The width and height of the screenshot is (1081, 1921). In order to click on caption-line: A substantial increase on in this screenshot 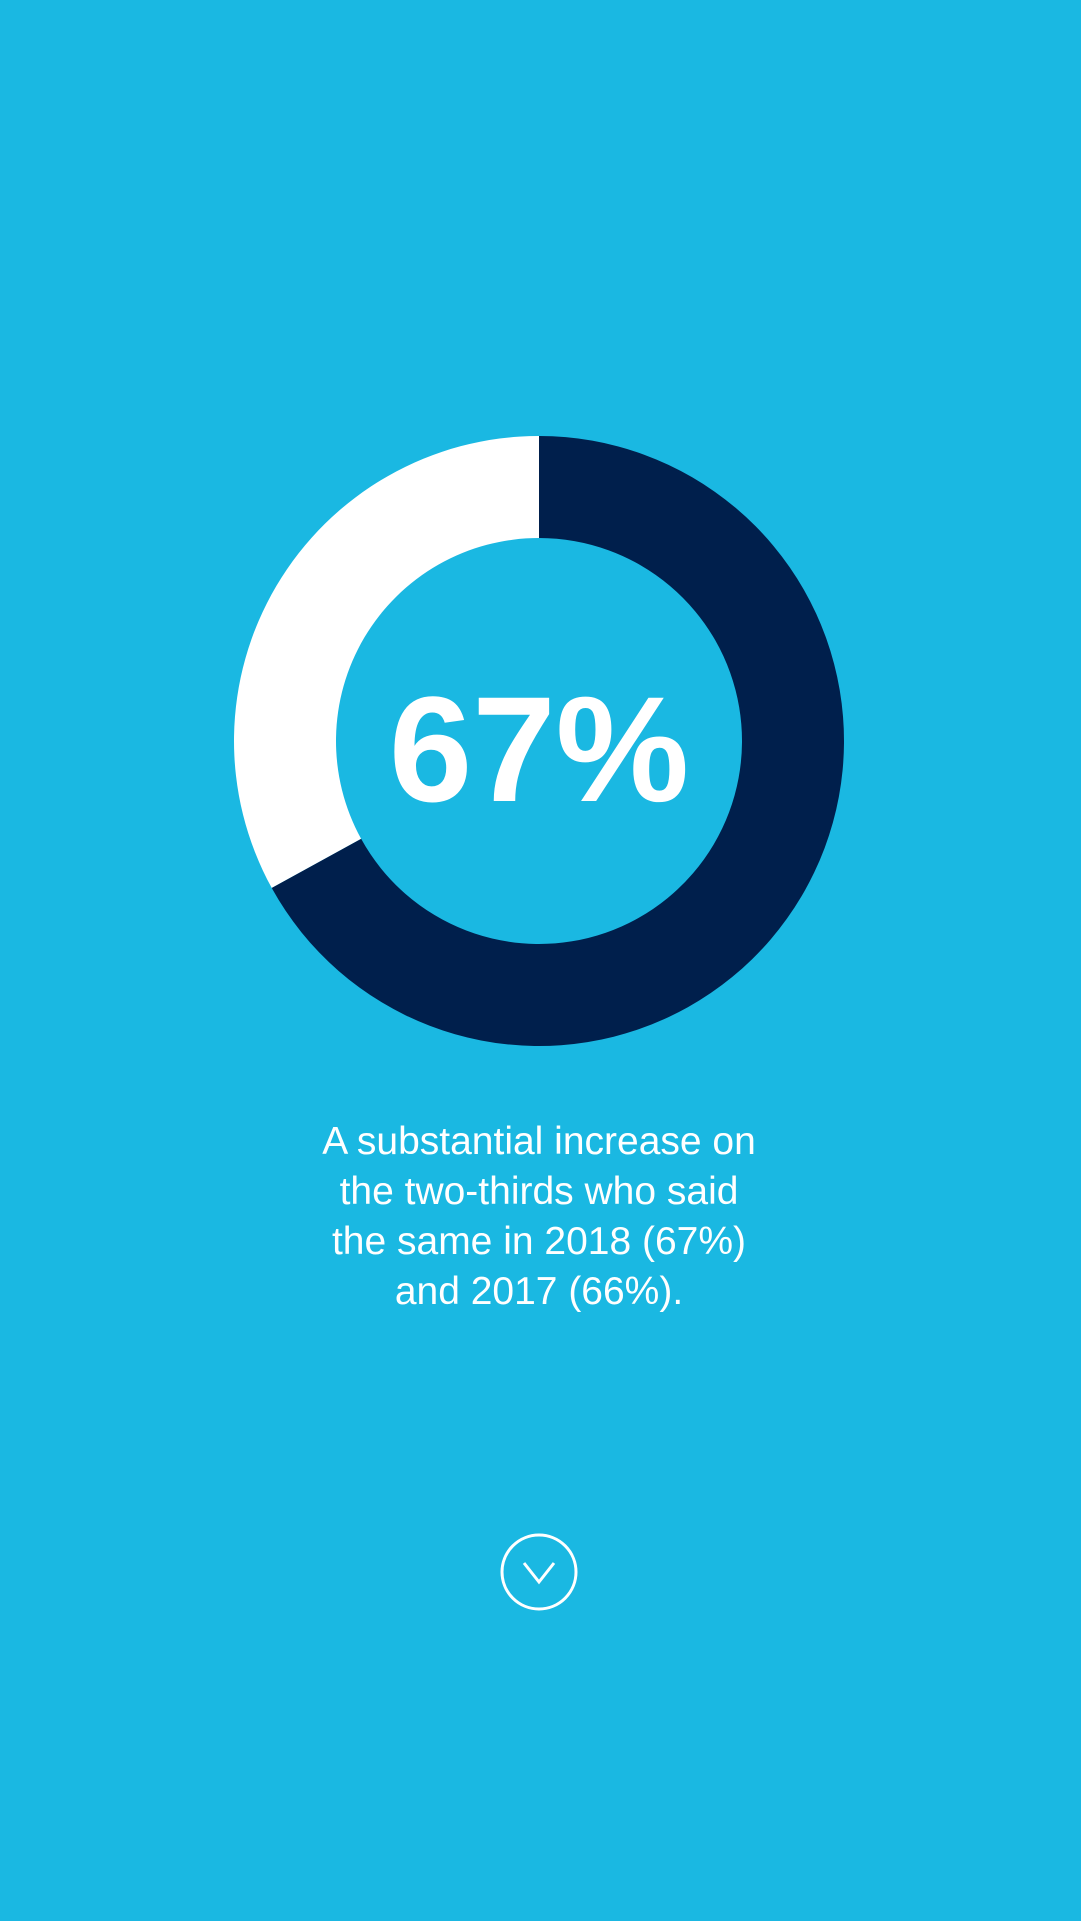, I will do `click(539, 1141)`.